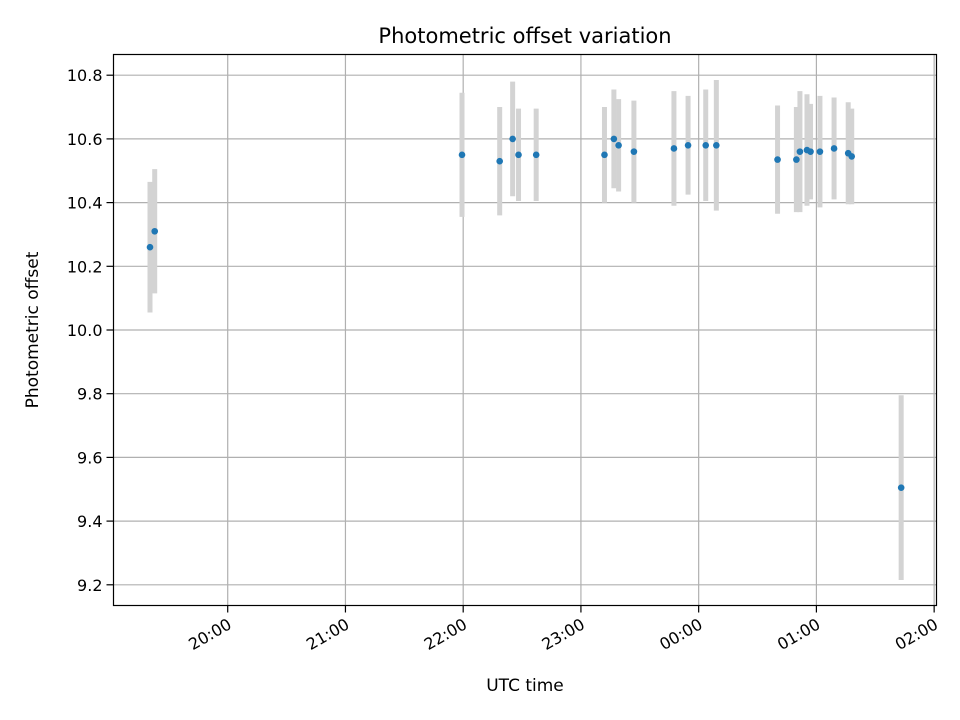 The width and height of the screenshot is (960, 720). What do you see at coordinates (85, 203) in the screenshot?
I see `y-tick-label: 10.4` at bounding box center [85, 203].